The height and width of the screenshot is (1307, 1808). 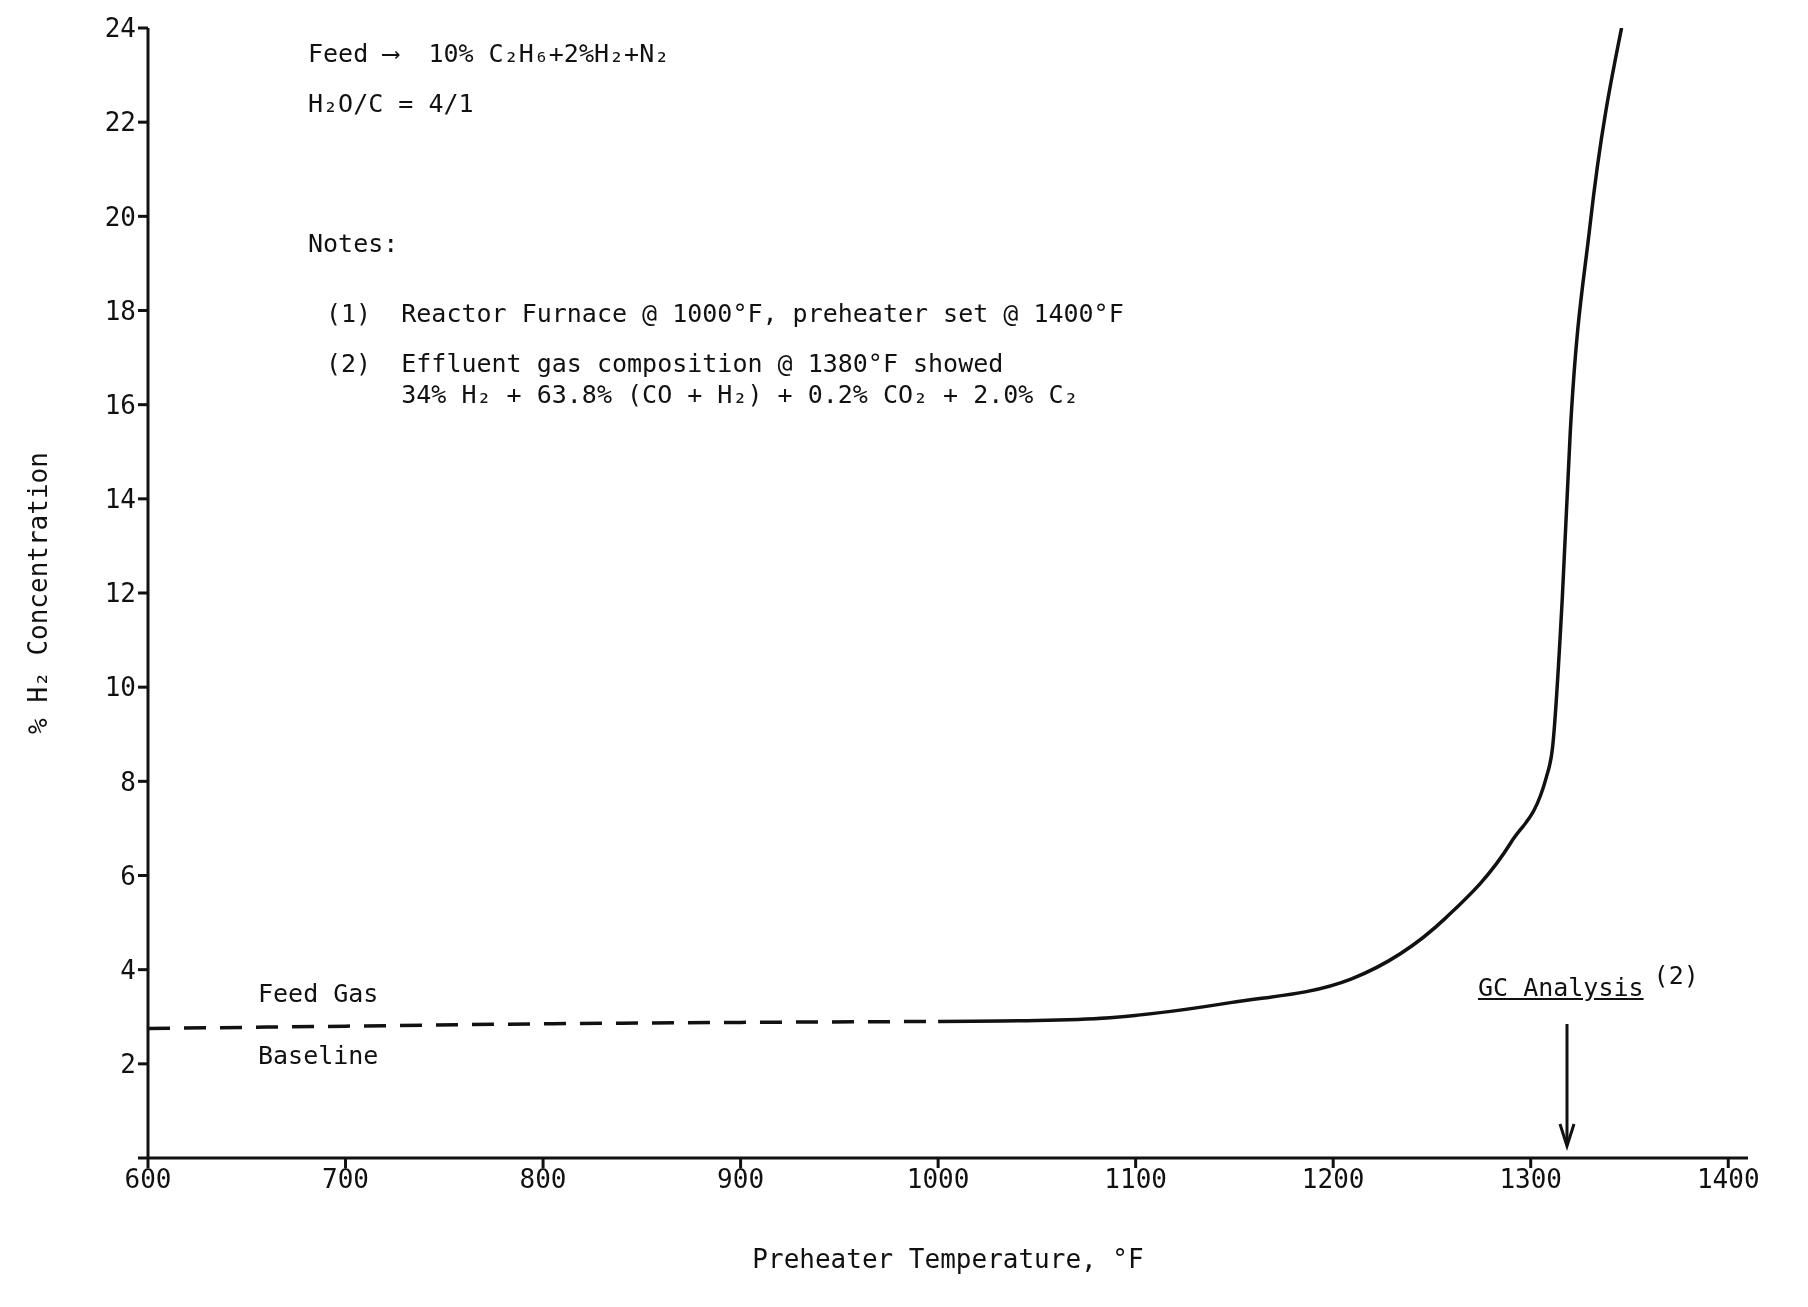 I want to click on y-tick-label: 20, so click(x=120, y=216).